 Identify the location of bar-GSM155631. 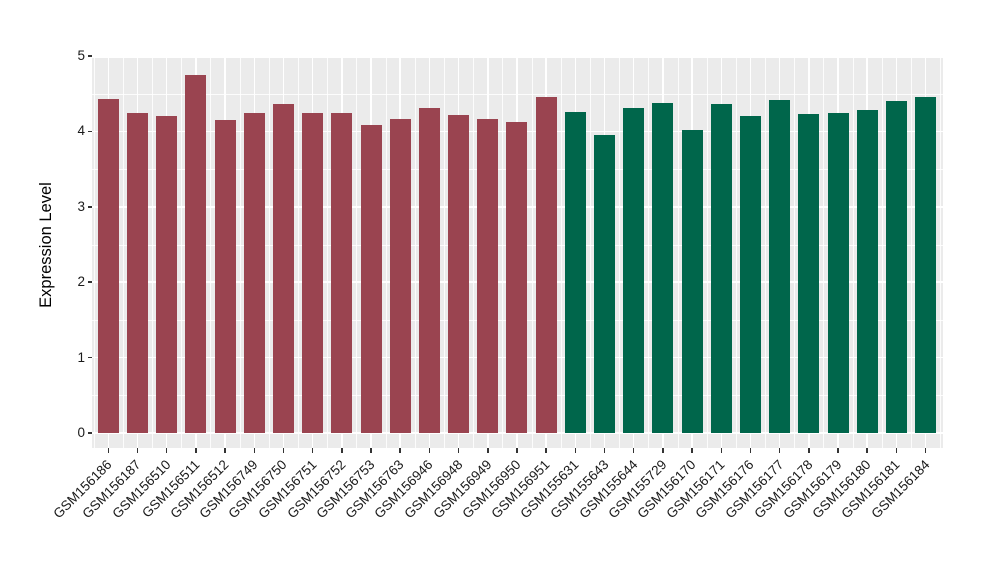
(575, 272).